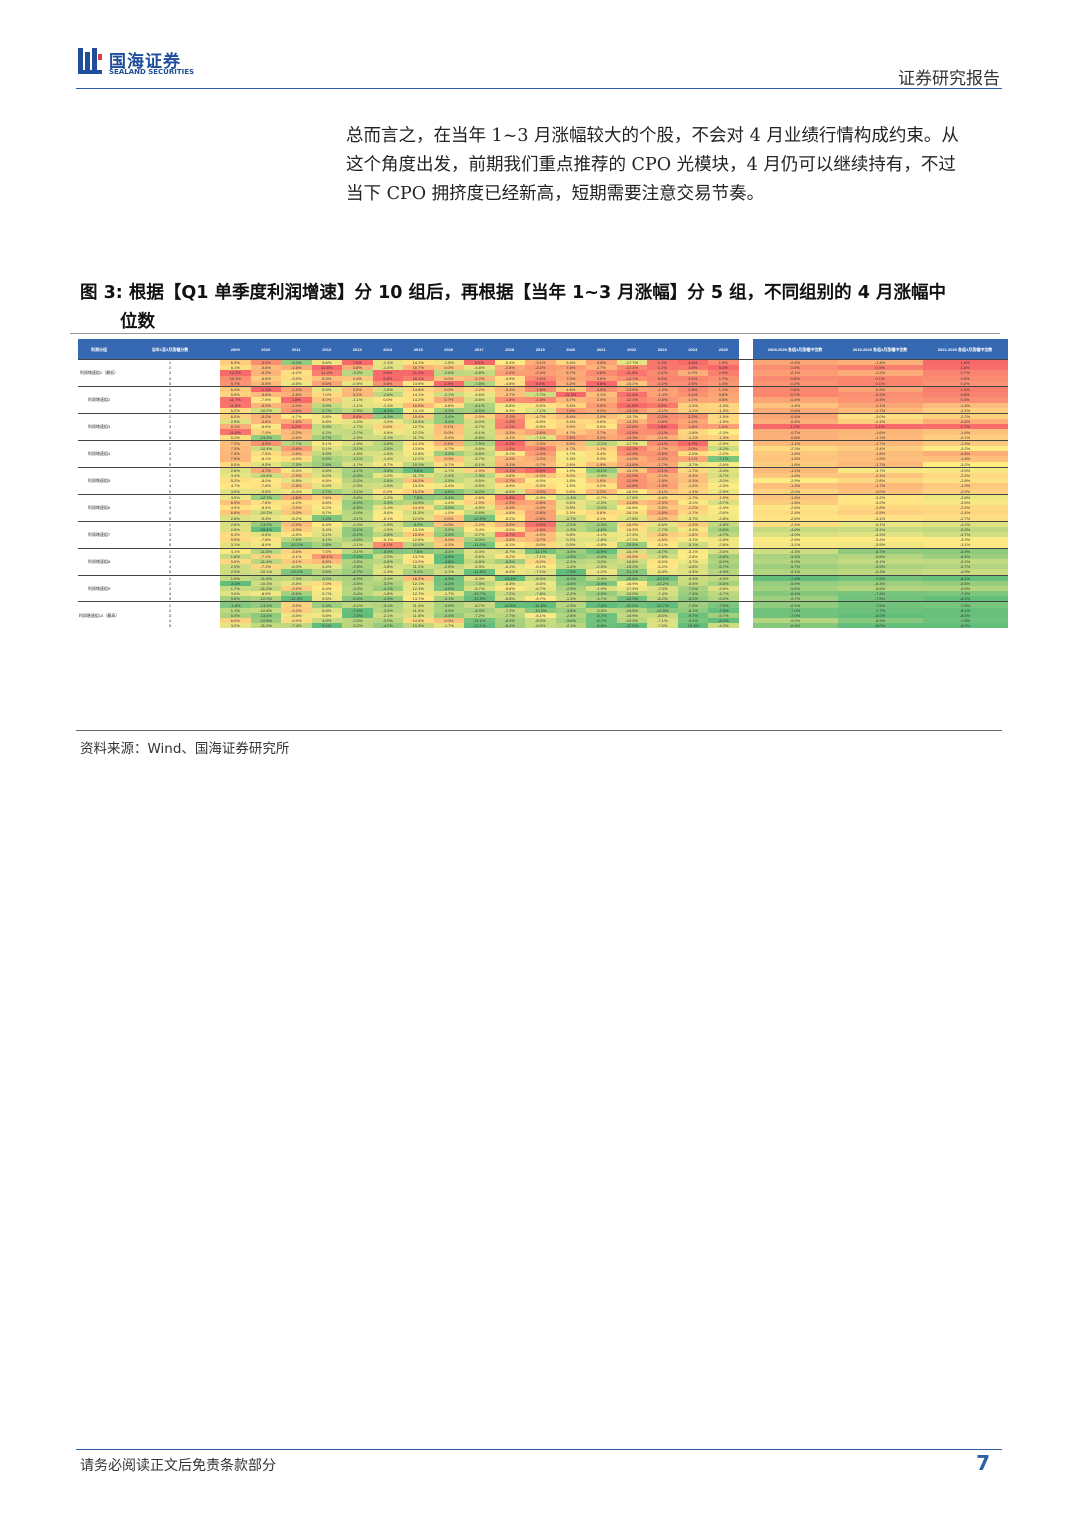 Image resolution: width=1080 pixels, height=1527 pixels. What do you see at coordinates (418, 535) in the screenshot?
I see `heat-cell: 15.5%` at bounding box center [418, 535].